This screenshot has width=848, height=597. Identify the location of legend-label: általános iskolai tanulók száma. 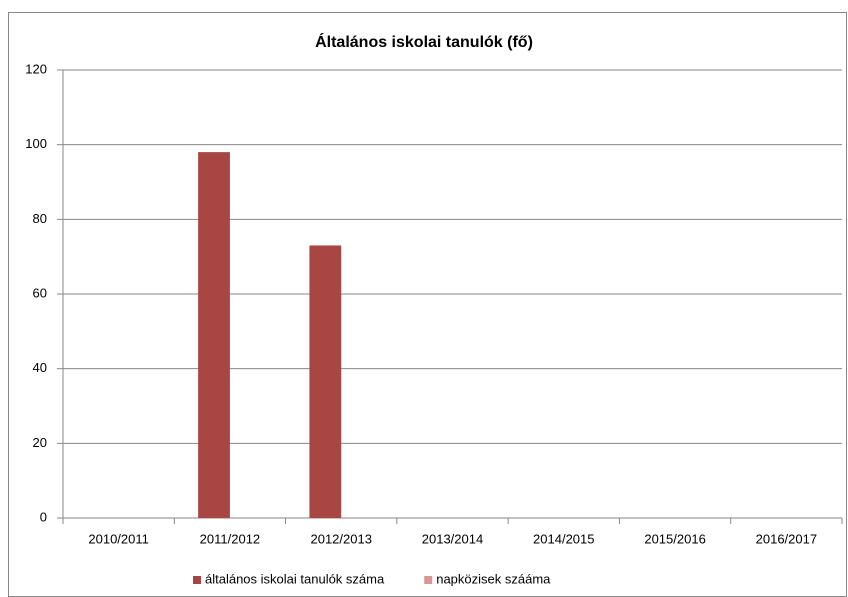
(295, 578).